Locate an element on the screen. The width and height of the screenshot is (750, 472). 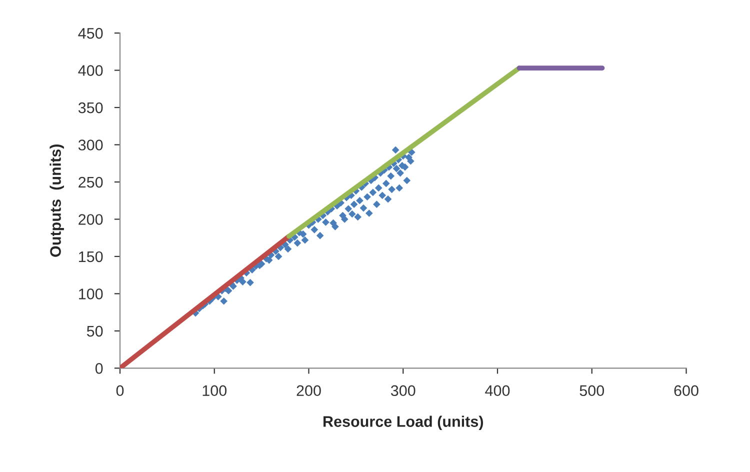
x-axis-title: Resource Load (units) is located at coordinates (404, 423).